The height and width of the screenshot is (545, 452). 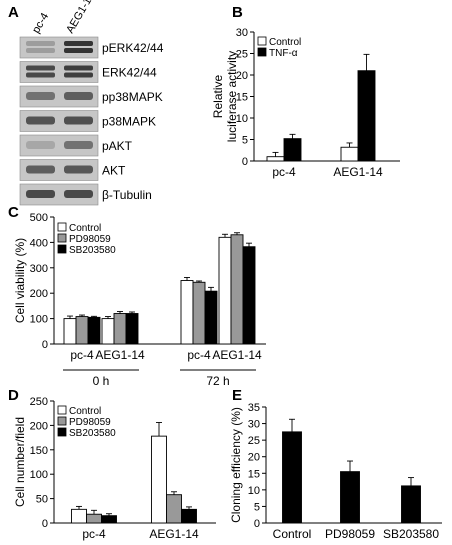 What do you see at coordinates (133, 48) in the screenshot?
I see `blot-label: pERK42/44` at bounding box center [133, 48].